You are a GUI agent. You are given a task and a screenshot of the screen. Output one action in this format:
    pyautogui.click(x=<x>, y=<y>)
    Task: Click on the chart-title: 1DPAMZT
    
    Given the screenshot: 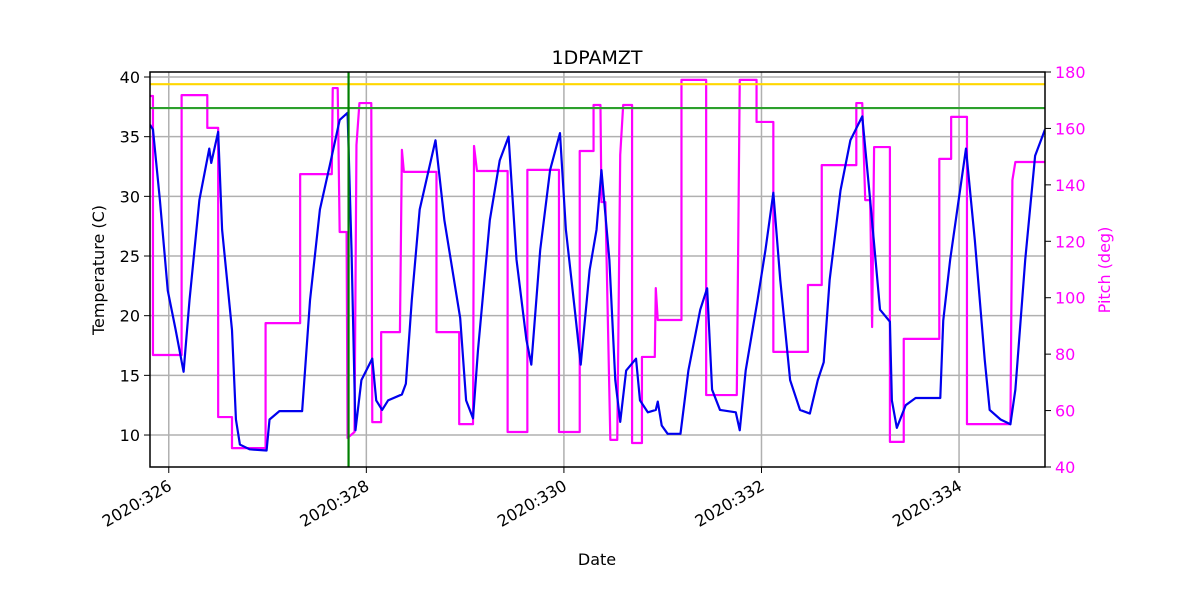 What is the action you would take?
    pyautogui.click(x=597, y=58)
    